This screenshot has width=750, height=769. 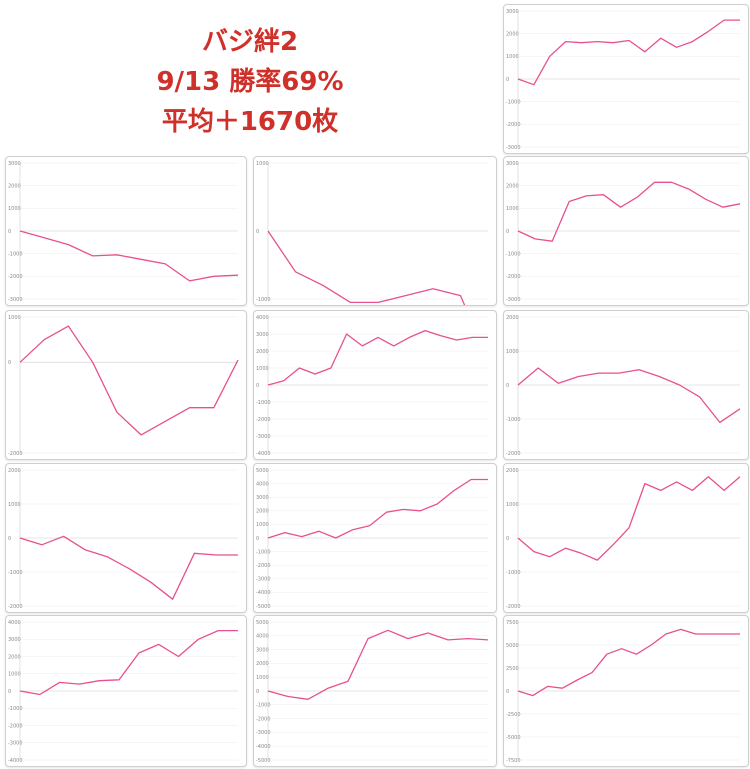 What do you see at coordinates (372, 233) in the screenshot?
I see `line-chart: 1000 0 -1000` at bounding box center [372, 233].